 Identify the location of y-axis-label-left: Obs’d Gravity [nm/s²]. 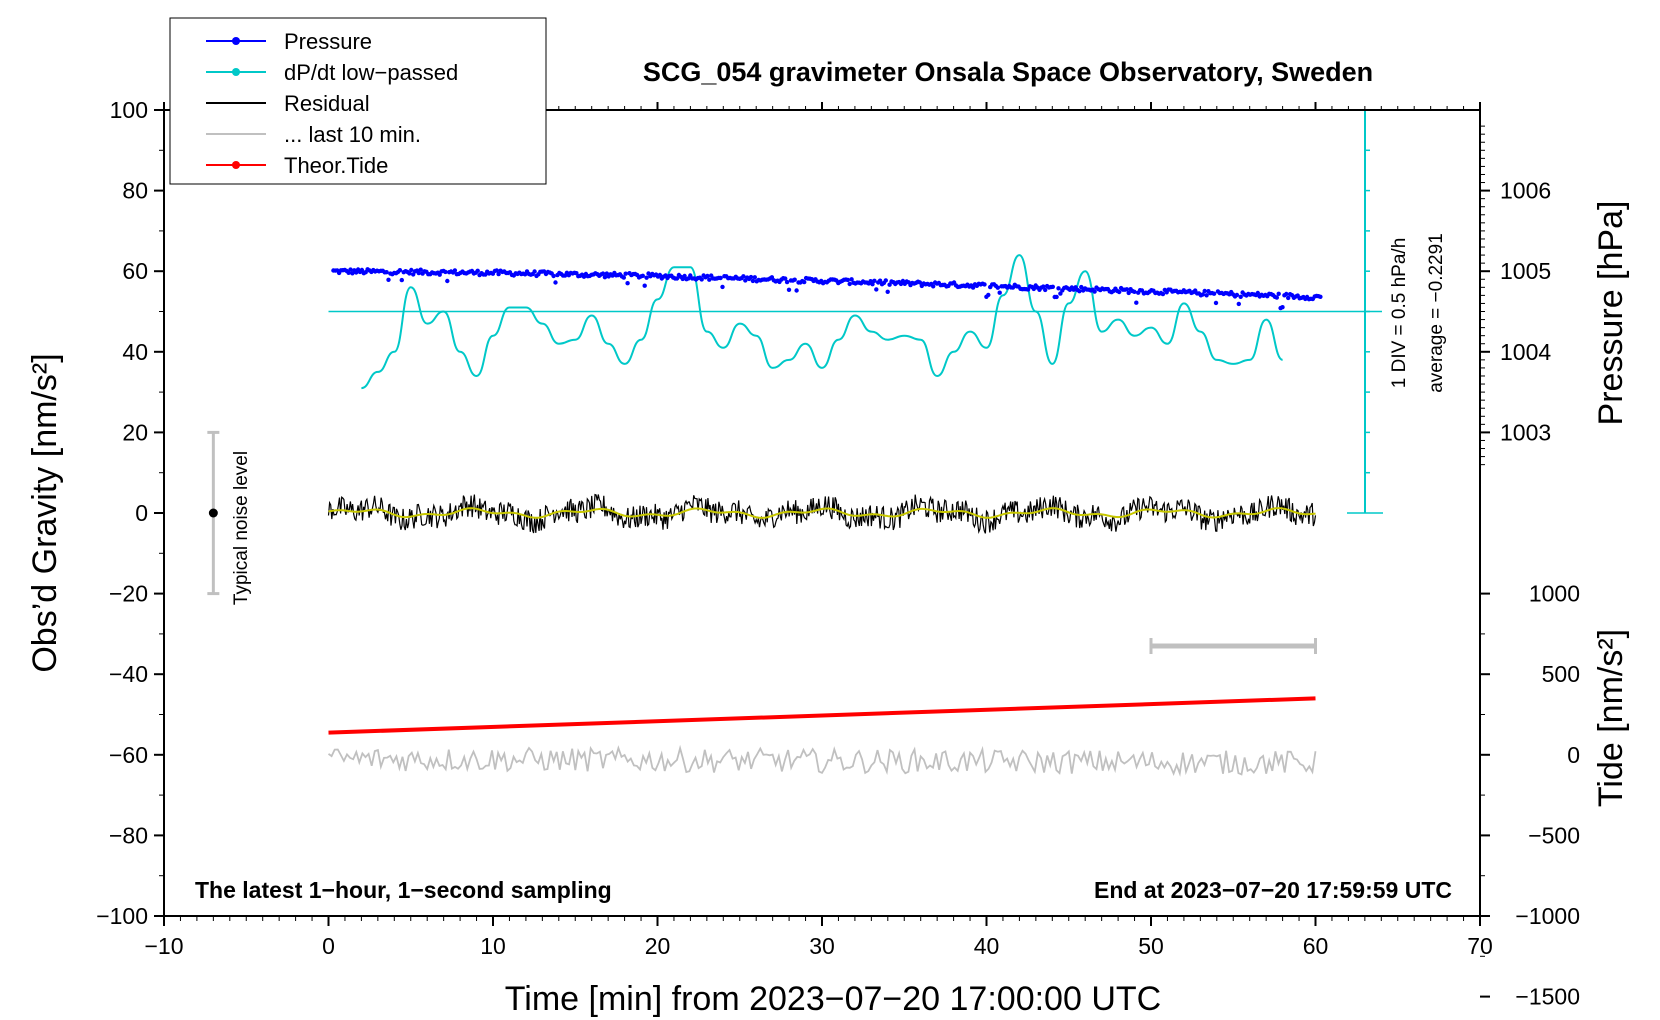
(45, 512).